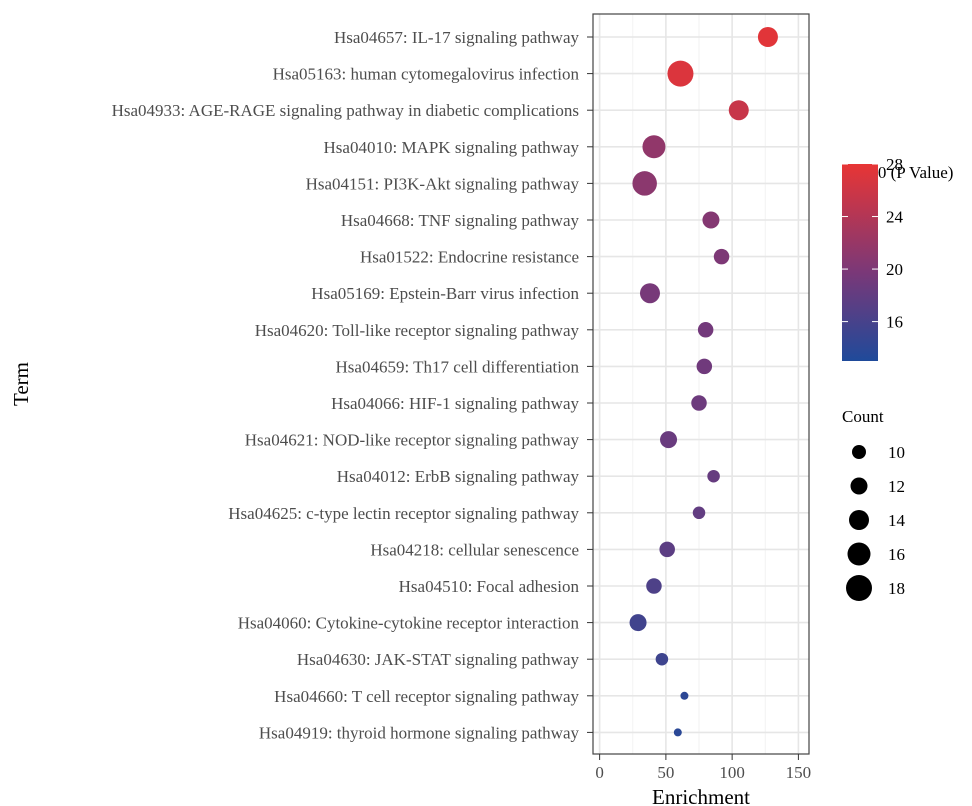  I want to click on size-legend-label: 14, so click(897, 520).